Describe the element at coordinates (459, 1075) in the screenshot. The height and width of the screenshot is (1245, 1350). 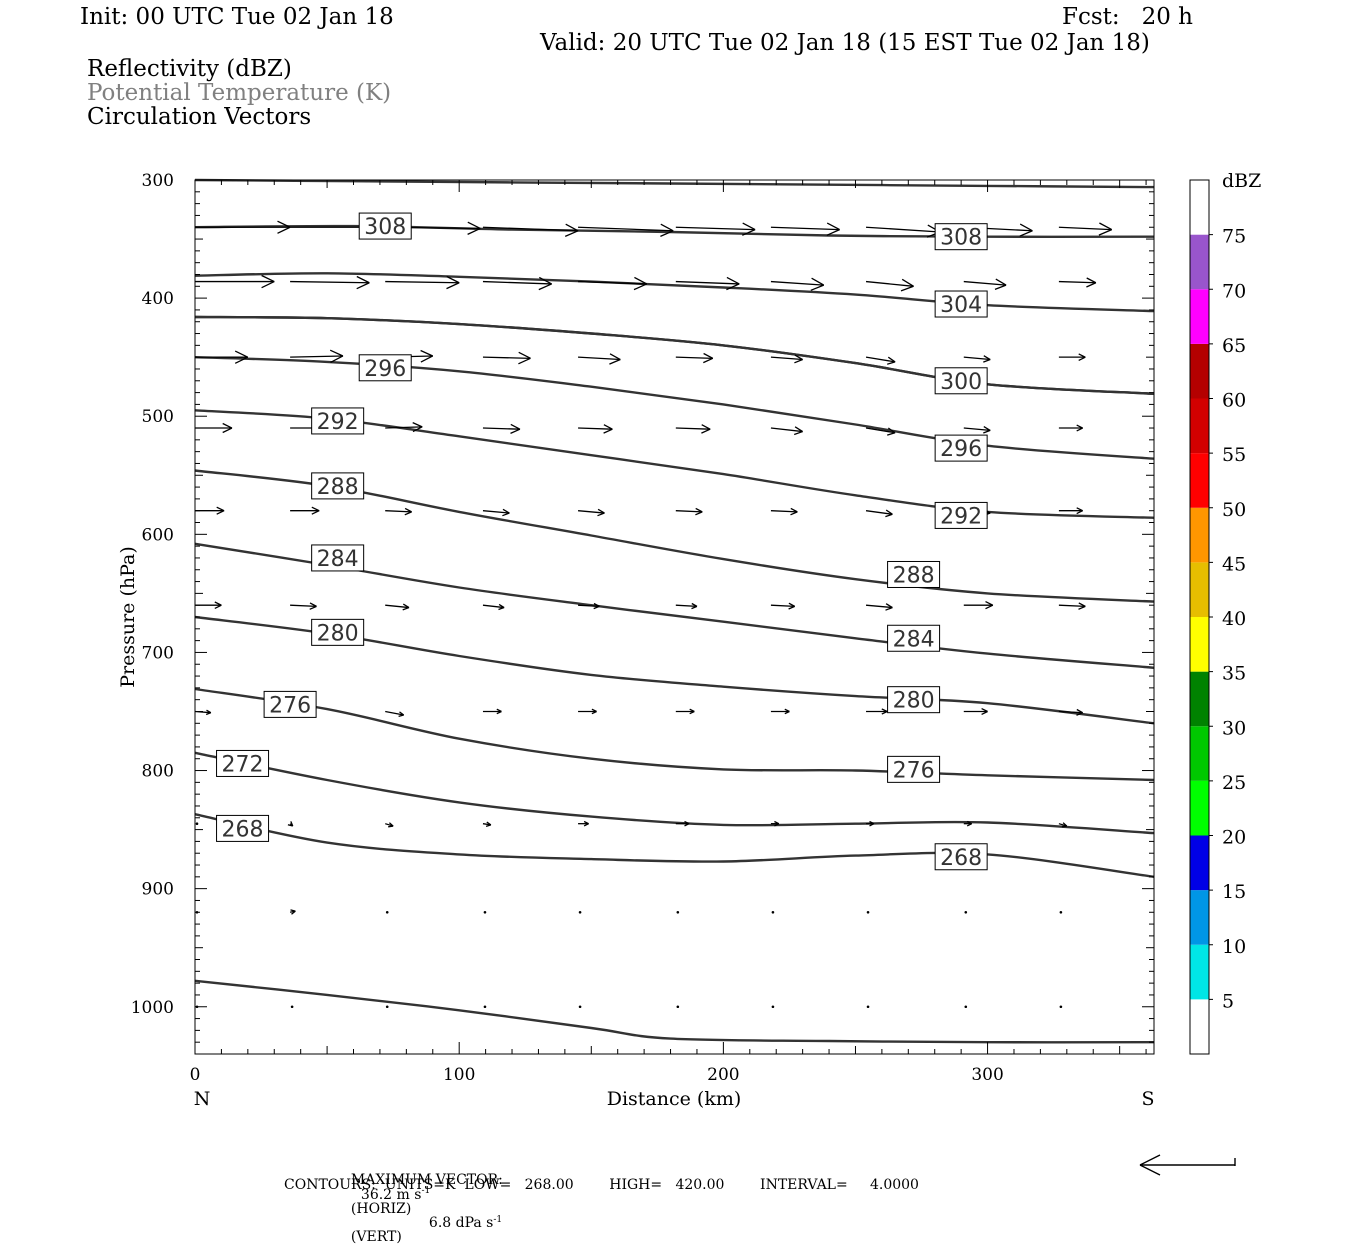
I see `x-tick-label: 100` at that location.